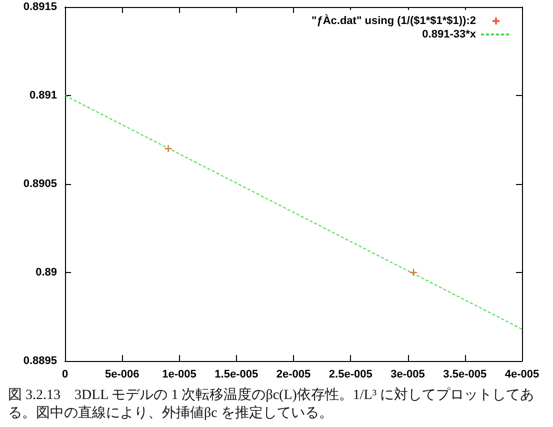 This screenshot has width=553, height=427. What do you see at coordinates (407, 374) in the screenshot?
I see `x-tick-label: 3e-005` at bounding box center [407, 374].